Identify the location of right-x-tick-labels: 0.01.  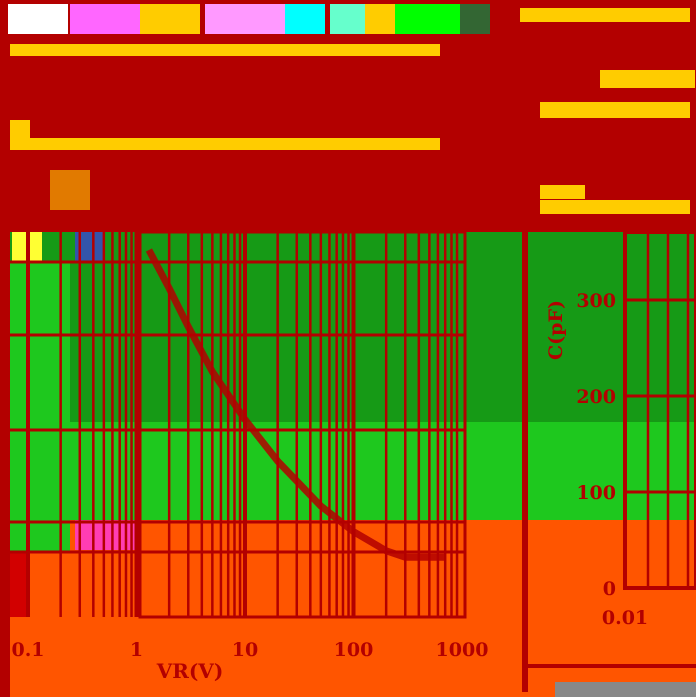
(625, 618).